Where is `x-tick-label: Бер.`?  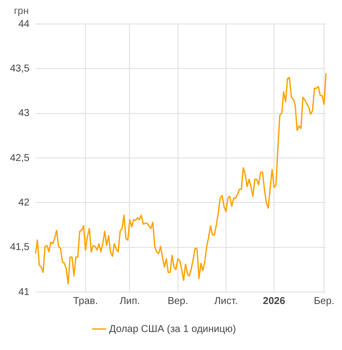 x-tick-label: Бер. is located at coordinates (324, 301).